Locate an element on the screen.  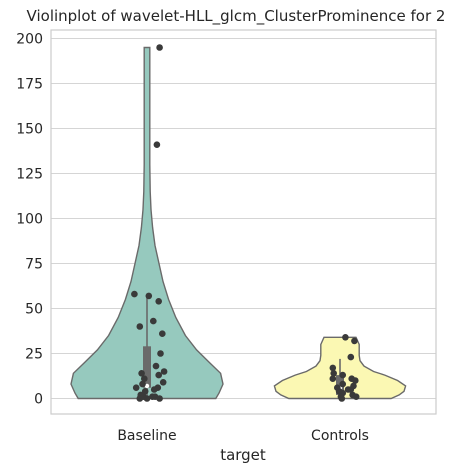
x-tick-label: Baseline is located at coordinates (146, 436).